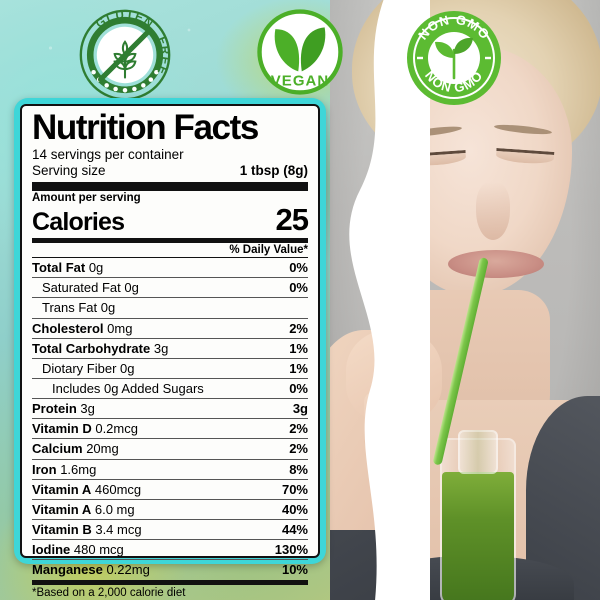  Describe the element at coordinates (78, 469) in the screenshot. I see `nutrient-amount: 1.6mg` at that location.